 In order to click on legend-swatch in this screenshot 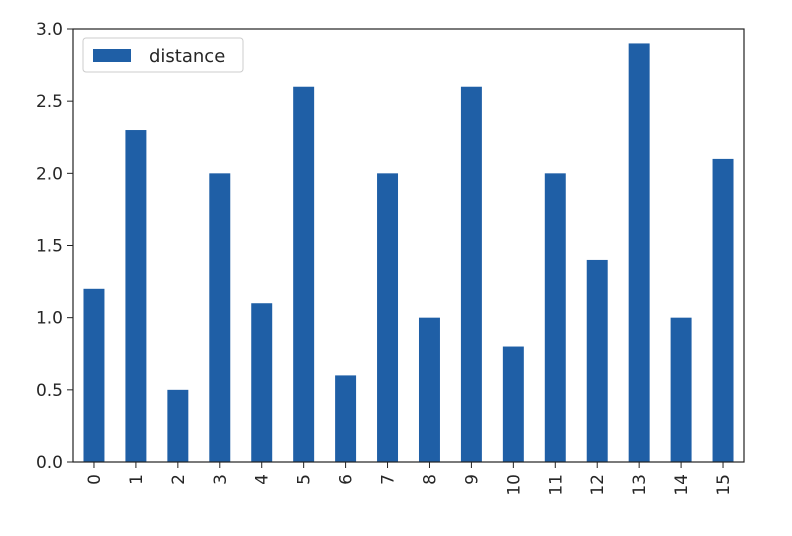, I will do `click(112, 55)`.